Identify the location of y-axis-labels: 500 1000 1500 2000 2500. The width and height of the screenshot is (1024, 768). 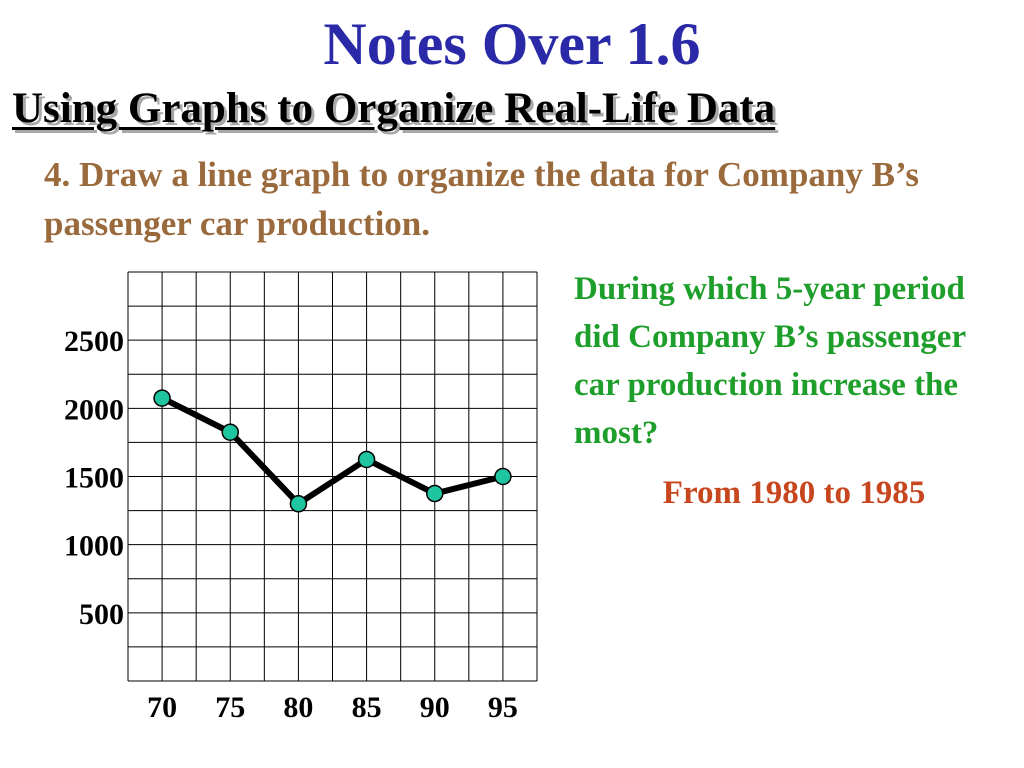
(94, 478).